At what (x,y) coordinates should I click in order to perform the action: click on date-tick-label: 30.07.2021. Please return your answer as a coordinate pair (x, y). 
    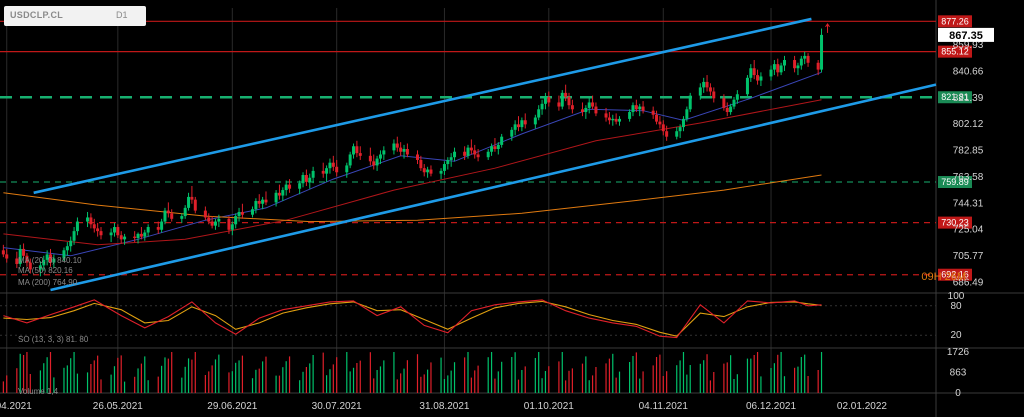
    Looking at the image, I should click on (337, 406).